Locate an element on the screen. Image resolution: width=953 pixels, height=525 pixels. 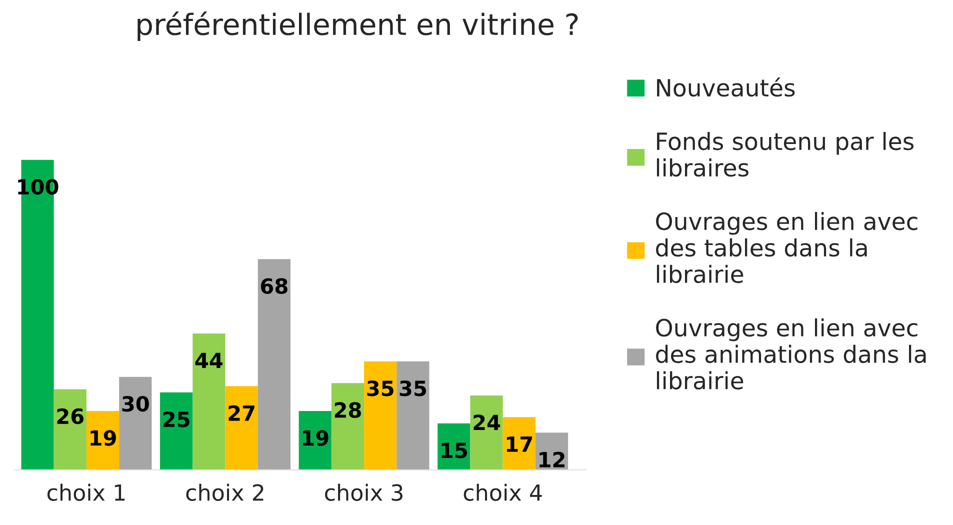
chart-title: préférentiellement en vitrine ? is located at coordinates (358, 26).